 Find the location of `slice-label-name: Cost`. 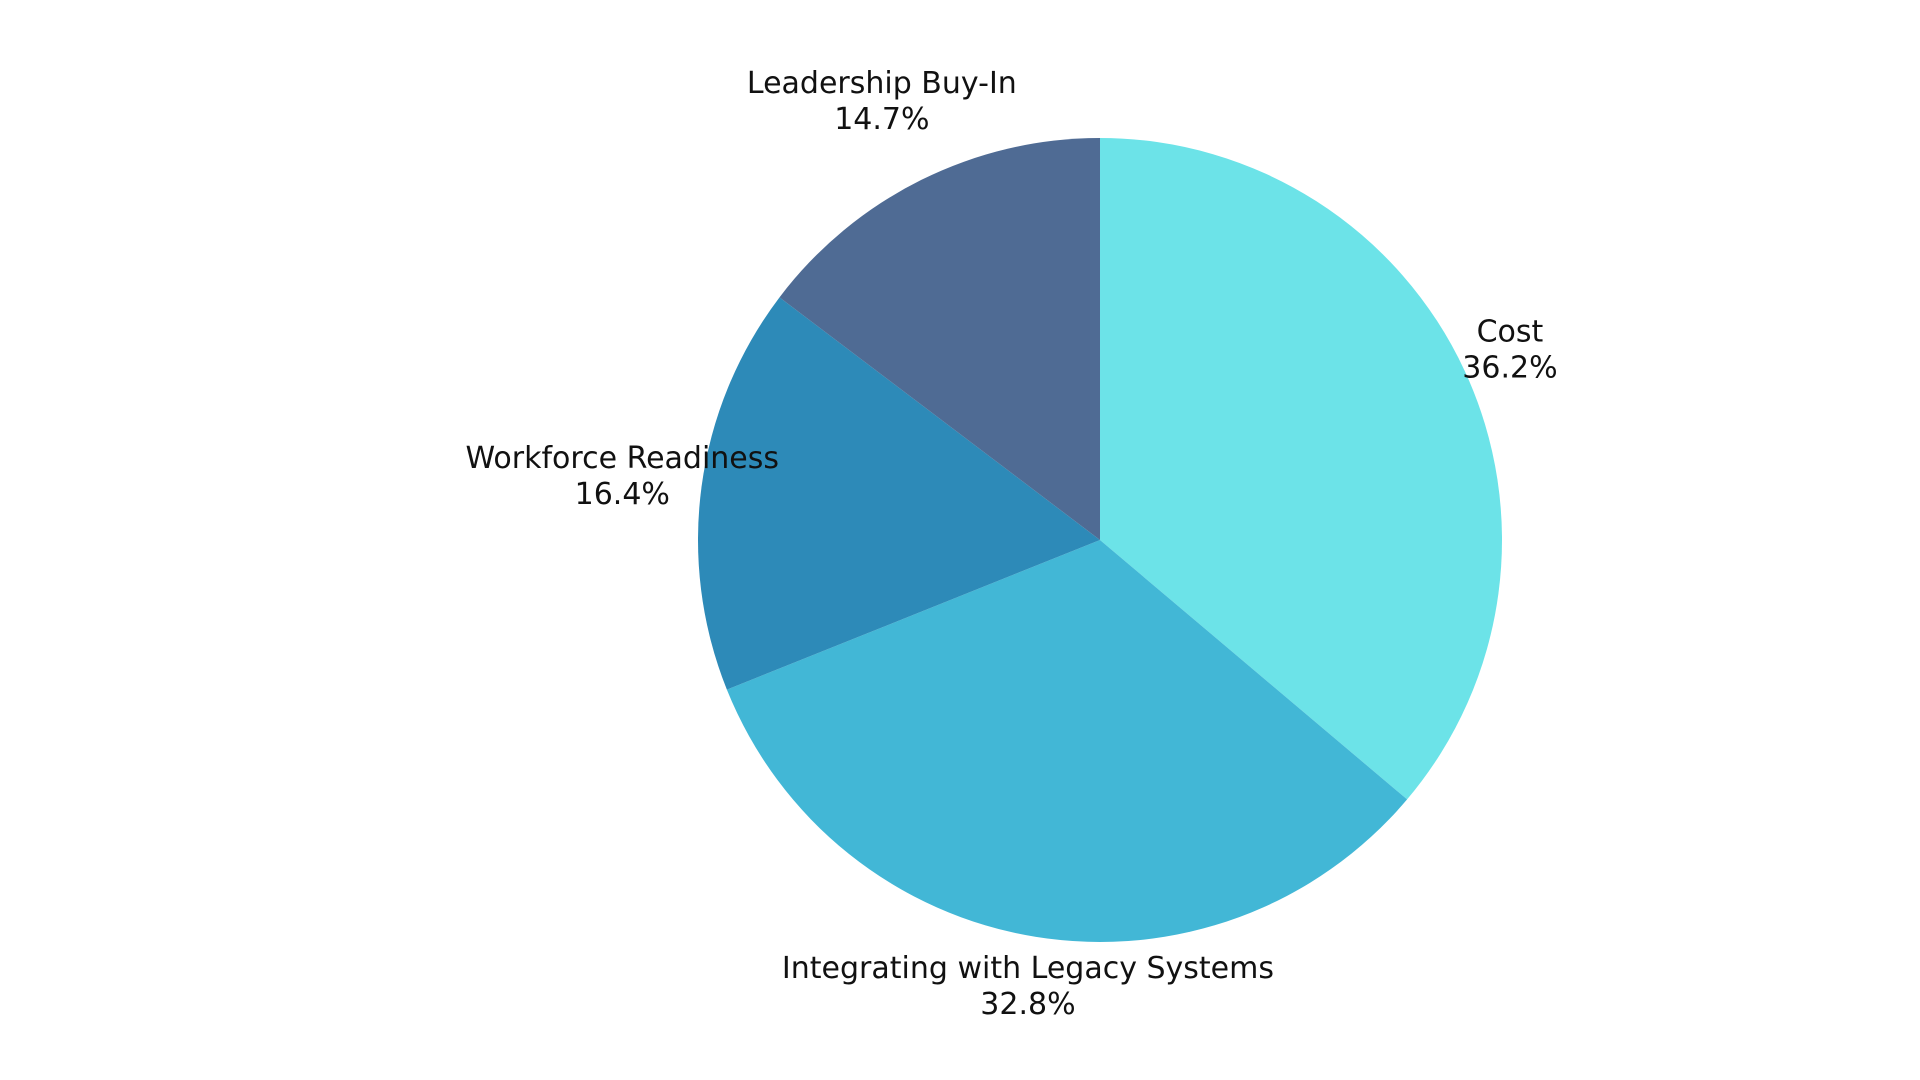

slice-label-name: Cost is located at coordinates (1510, 332).